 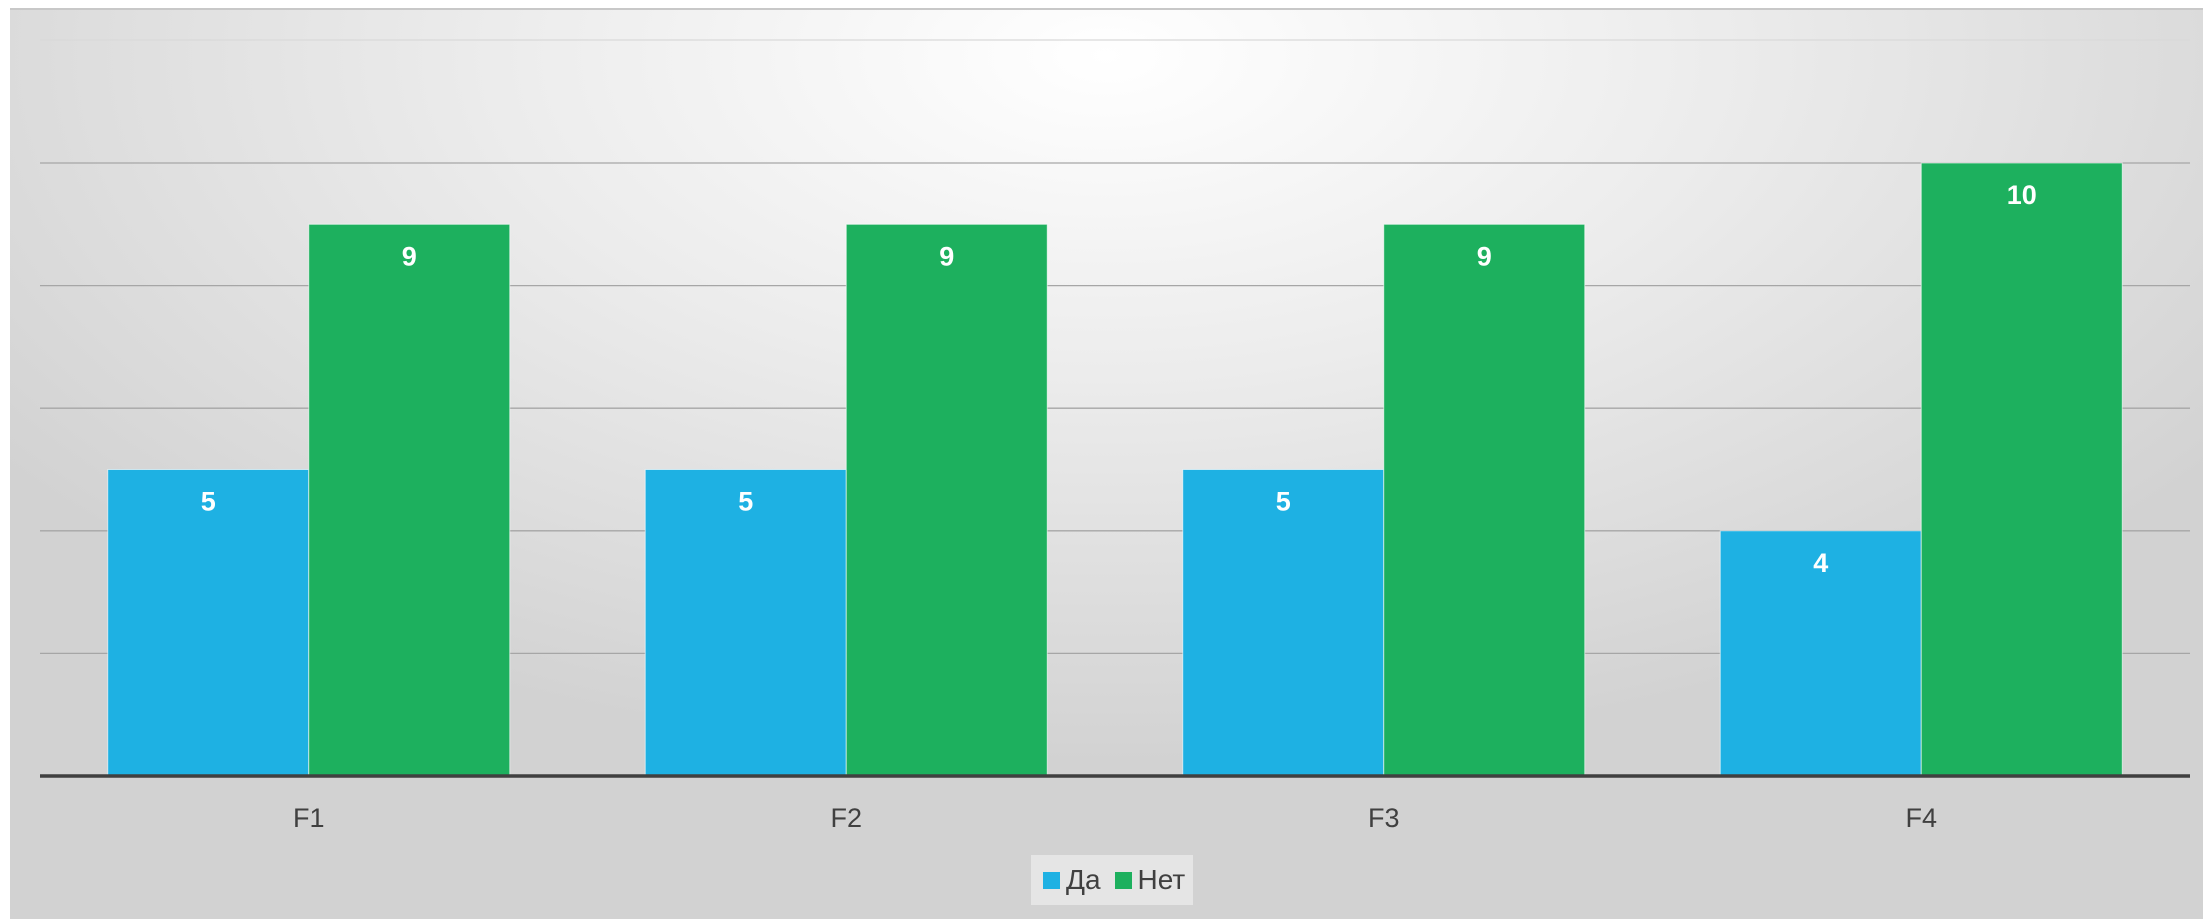 I want to click on bar-yes-f2, so click(x=745, y=623).